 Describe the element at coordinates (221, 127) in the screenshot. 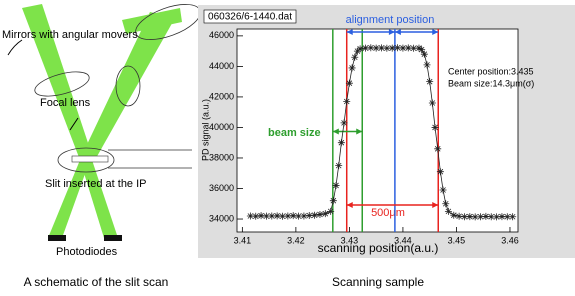

I see `y-tick-label: 40000` at that location.